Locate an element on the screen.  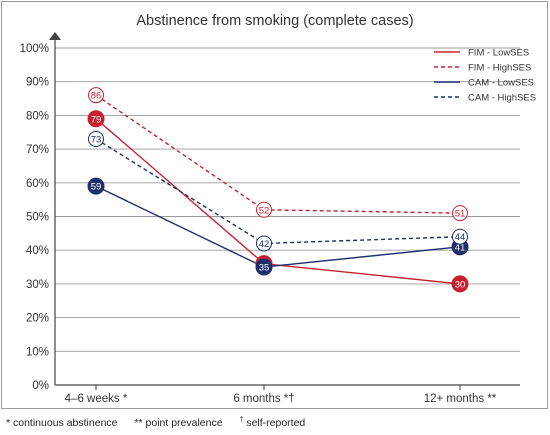
x-tick-label: 12+ months ** is located at coordinates (460, 399).